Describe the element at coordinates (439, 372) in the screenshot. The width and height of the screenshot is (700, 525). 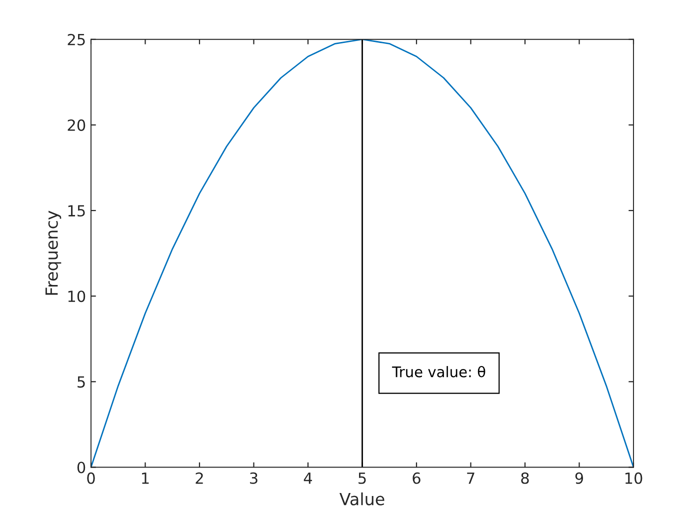
I see `ref-line-label: True value: θ` at that location.